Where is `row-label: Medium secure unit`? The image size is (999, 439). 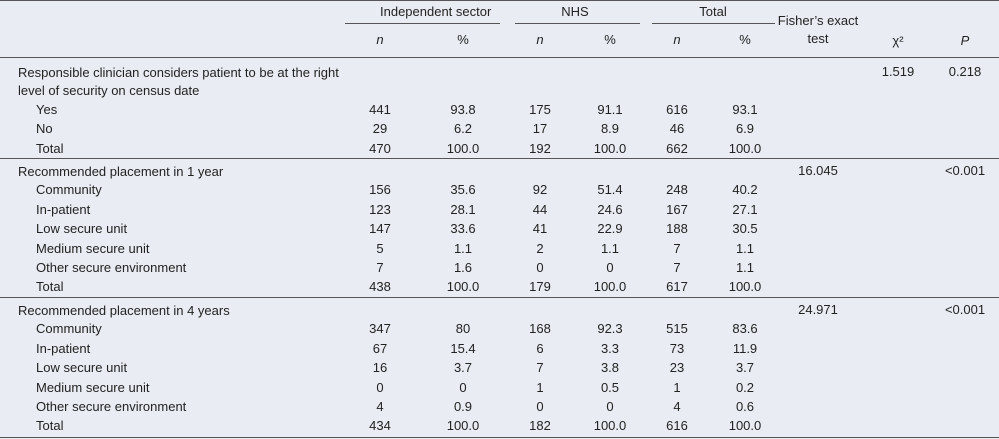
row-label: Medium secure unit is located at coordinates (93, 248).